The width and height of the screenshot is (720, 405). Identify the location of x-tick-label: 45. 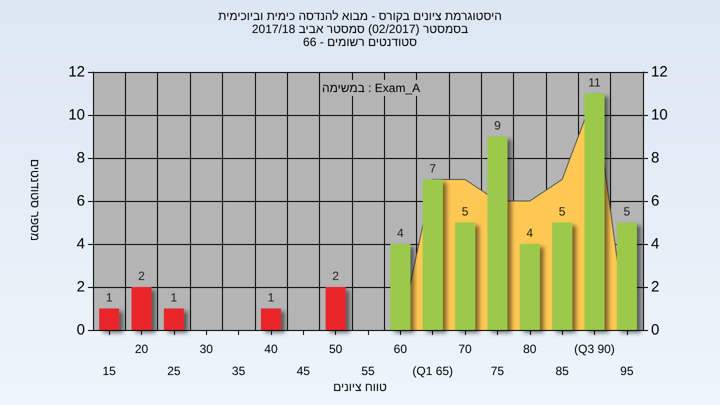
(303, 371).